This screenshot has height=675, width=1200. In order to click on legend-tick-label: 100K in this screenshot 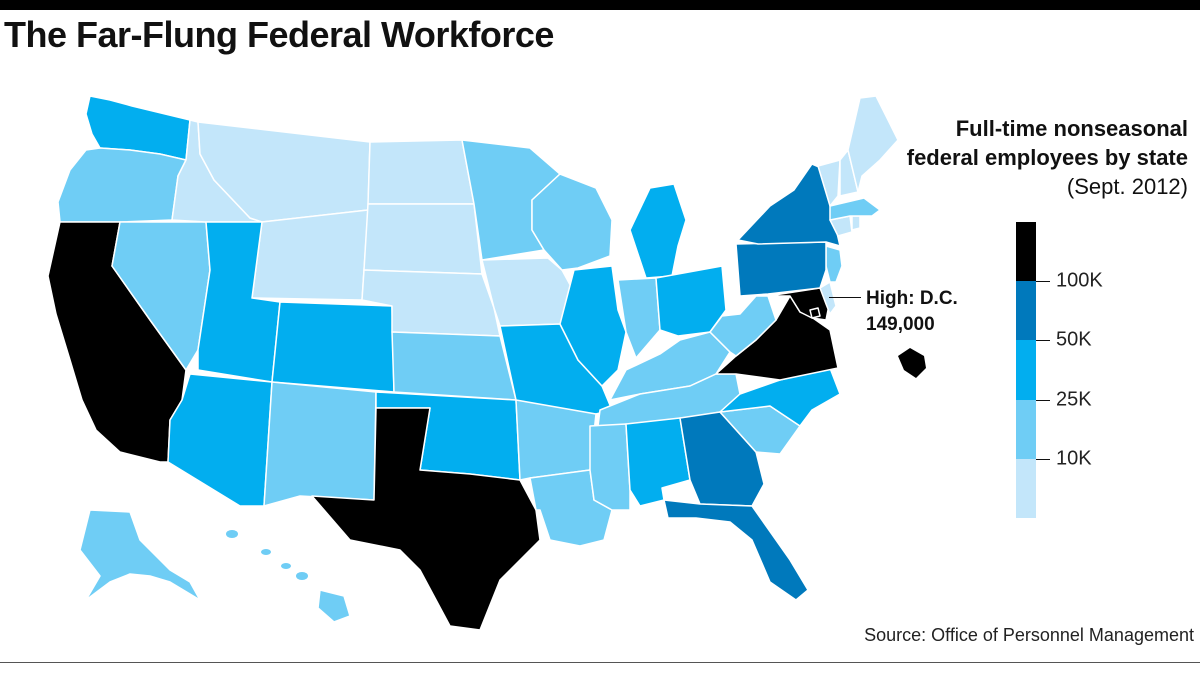, I will do `click(1079, 280)`.